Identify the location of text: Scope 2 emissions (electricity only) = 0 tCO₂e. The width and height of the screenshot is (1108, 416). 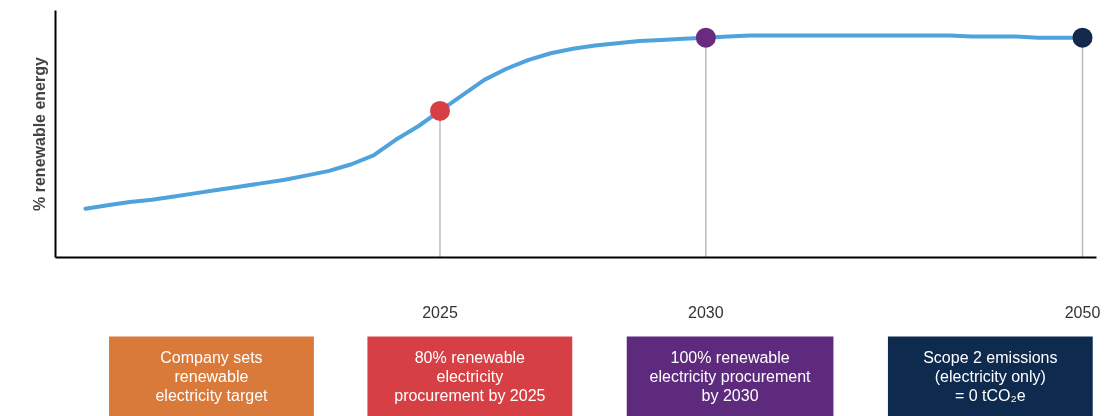
(990, 376).